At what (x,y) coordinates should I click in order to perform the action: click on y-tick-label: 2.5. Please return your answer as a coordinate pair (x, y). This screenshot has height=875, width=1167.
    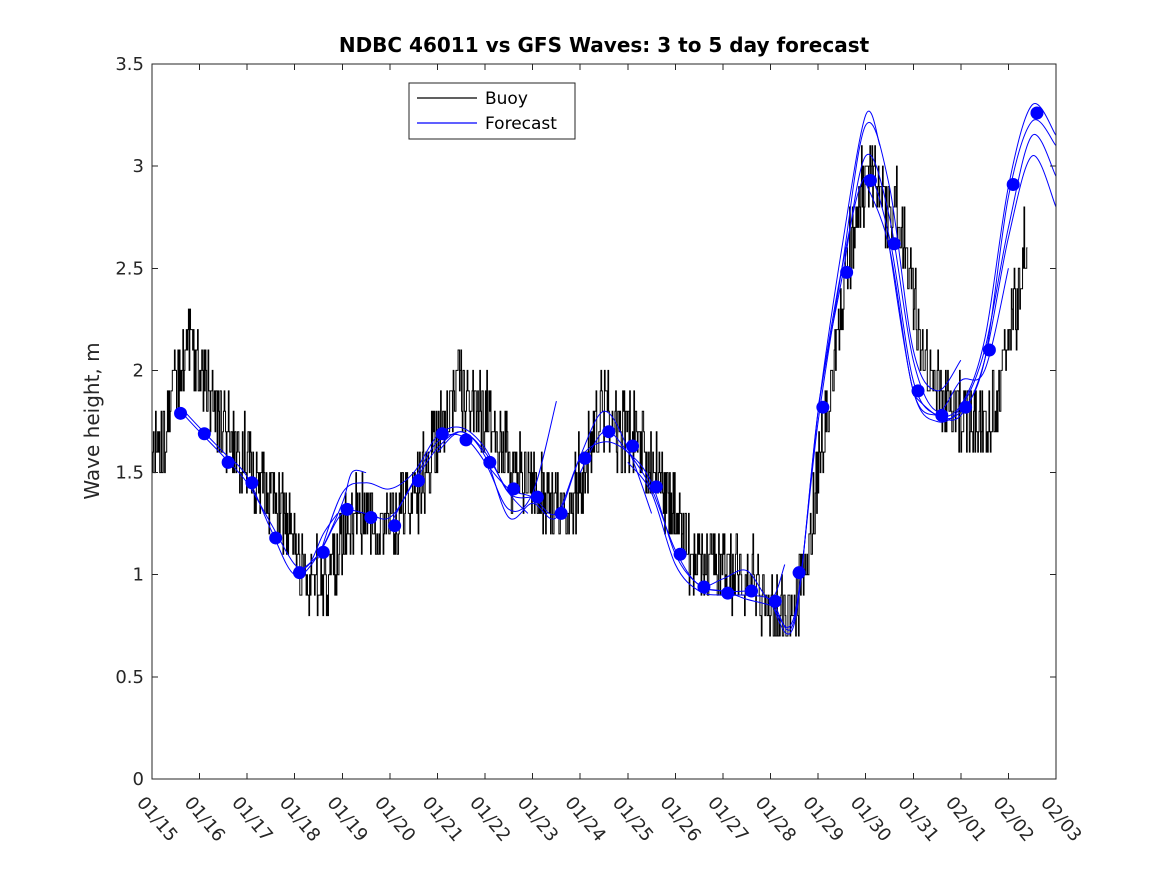
    Looking at the image, I should click on (129, 268).